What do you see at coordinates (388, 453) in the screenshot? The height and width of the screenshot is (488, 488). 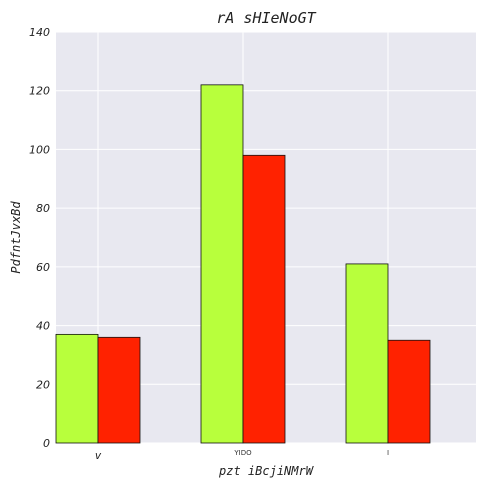 I see `x-tick-label: I` at bounding box center [388, 453].